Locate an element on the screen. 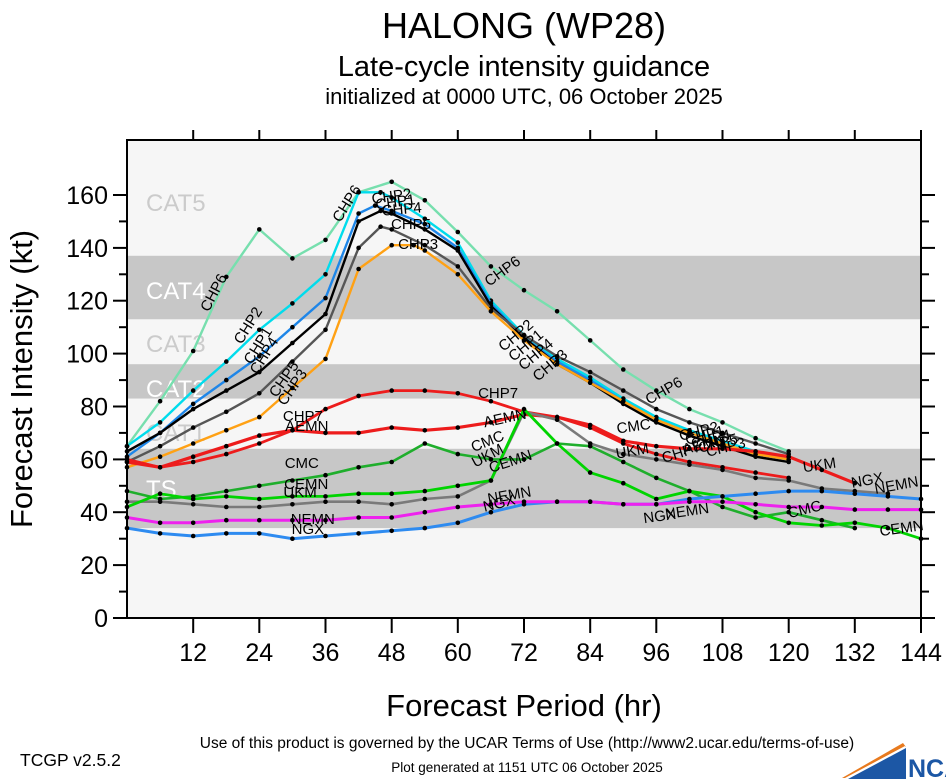 The image size is (946, 780). series-label-CHP4: CHP4 is located at coordinates (401, 209).